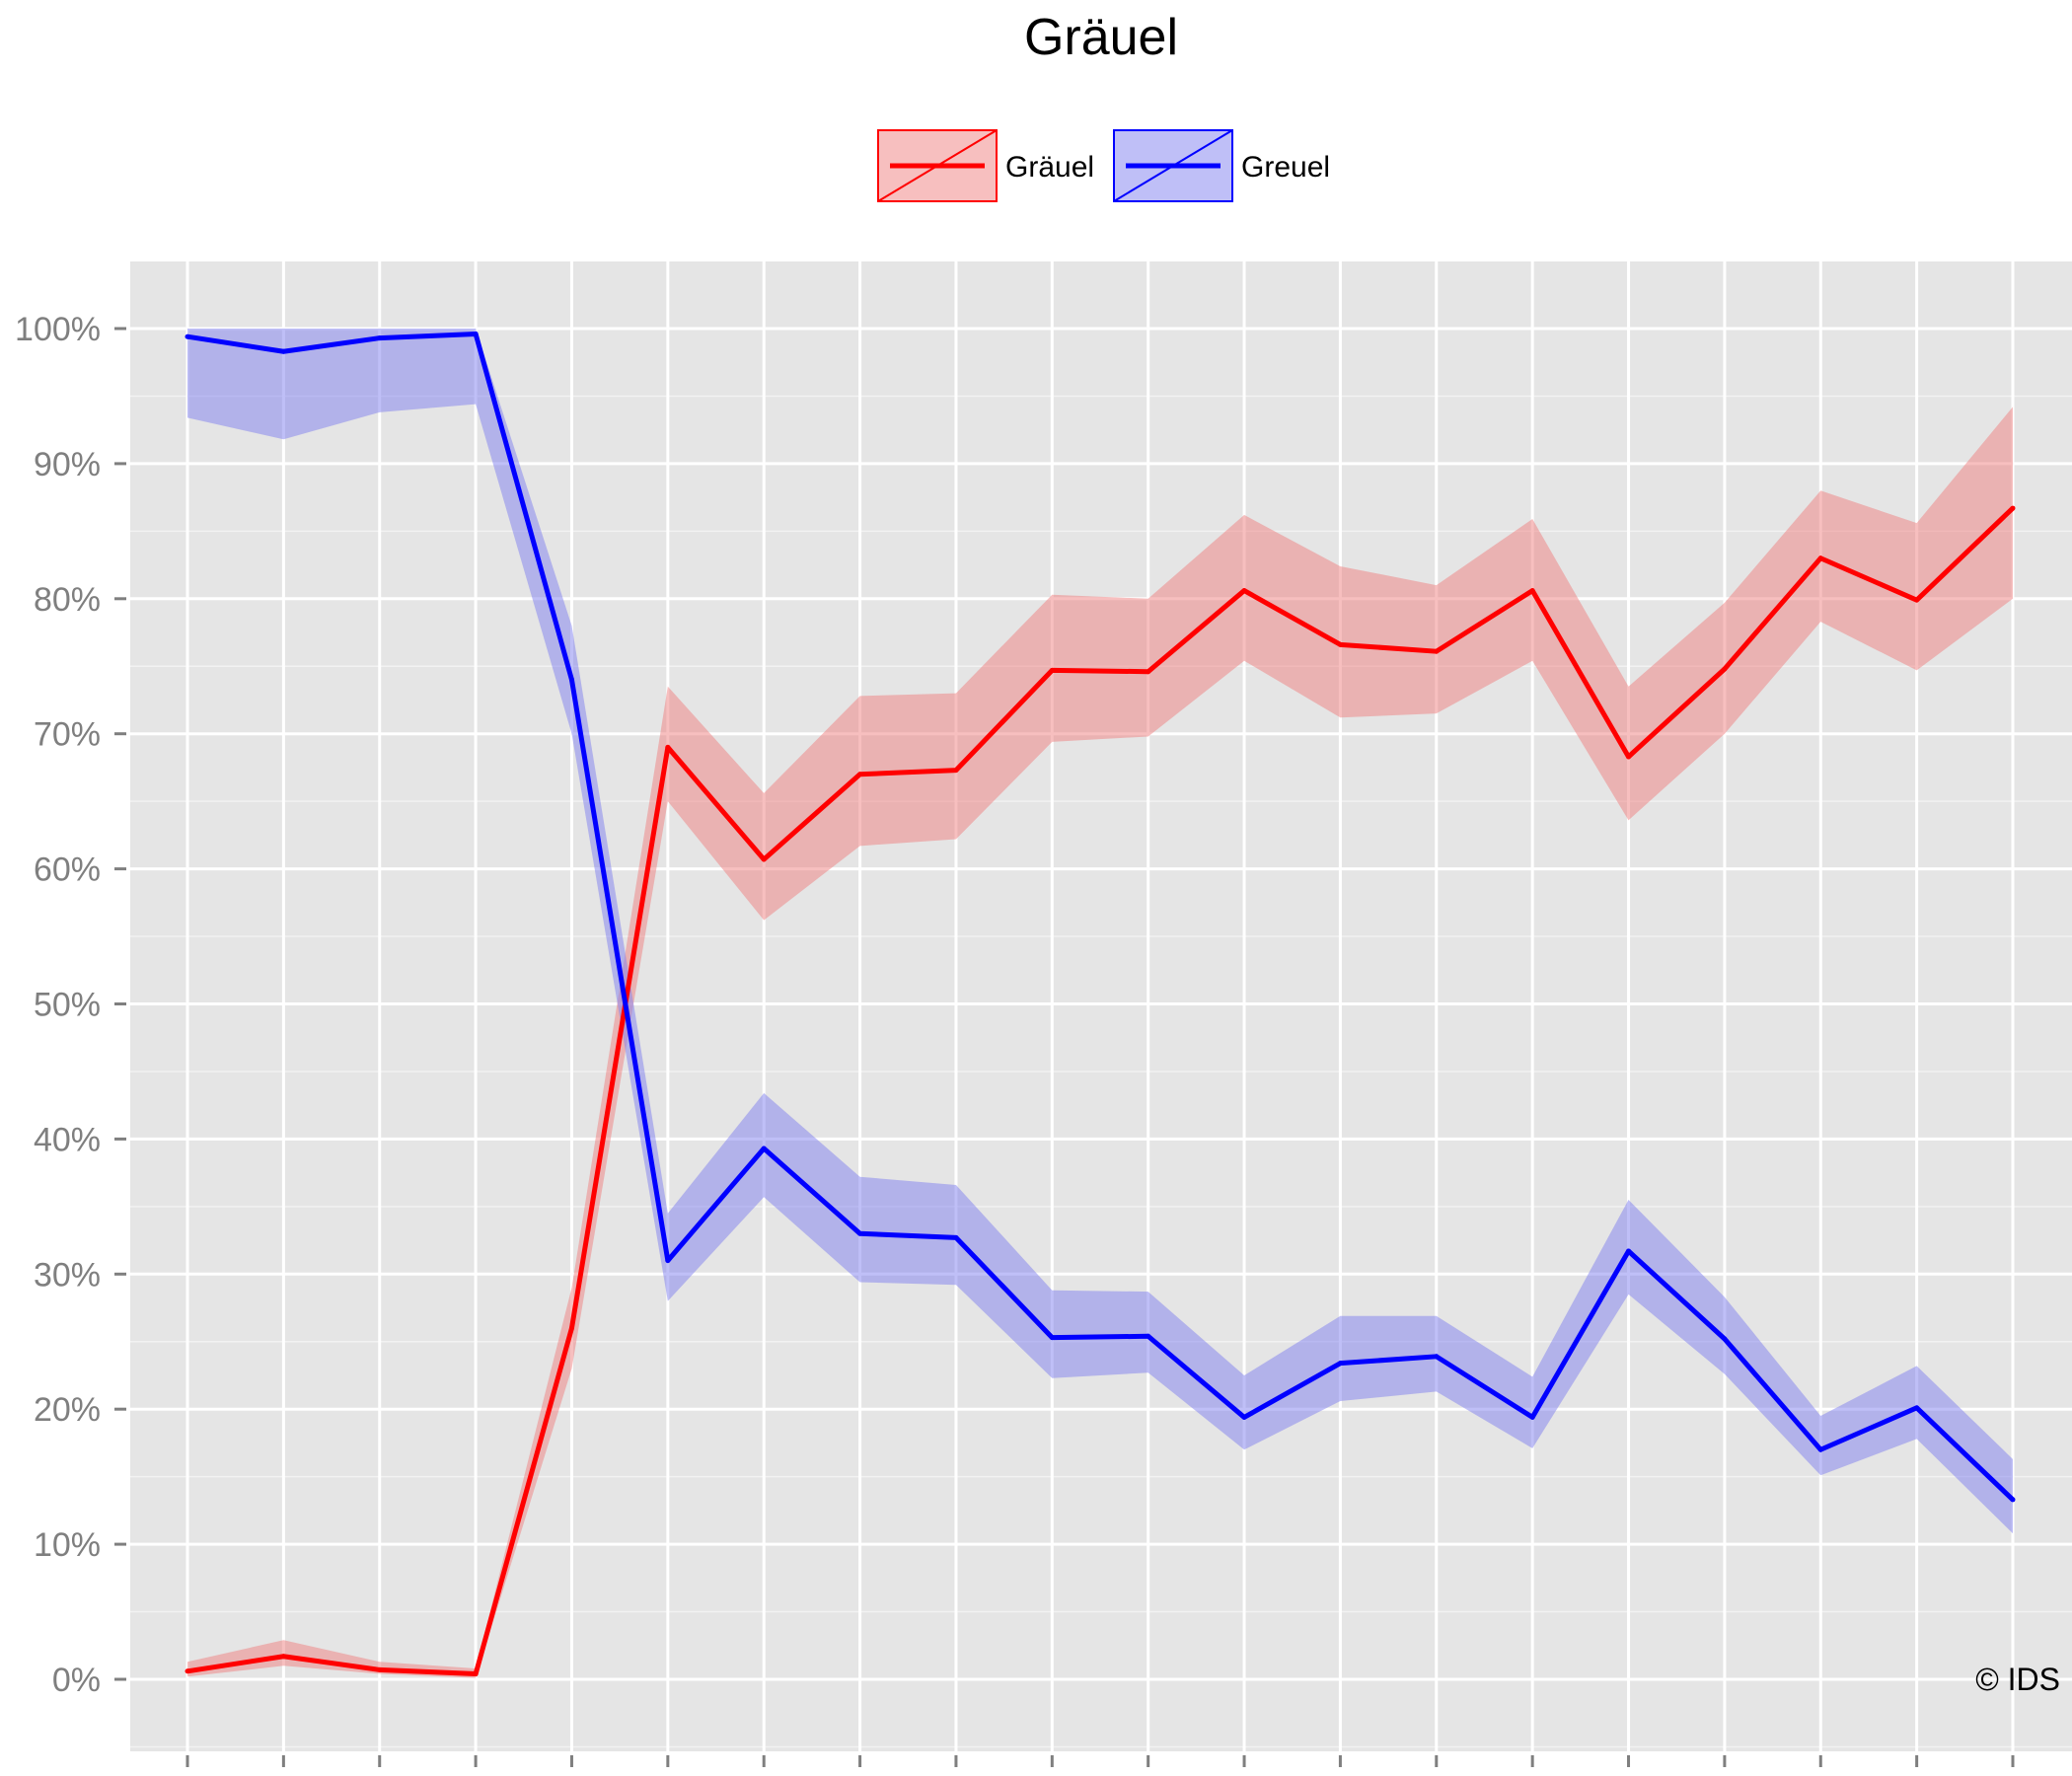  Describe the element at coordinates (67, 600) in the screenshot. I see `y-tick-label: 80%` at that location.